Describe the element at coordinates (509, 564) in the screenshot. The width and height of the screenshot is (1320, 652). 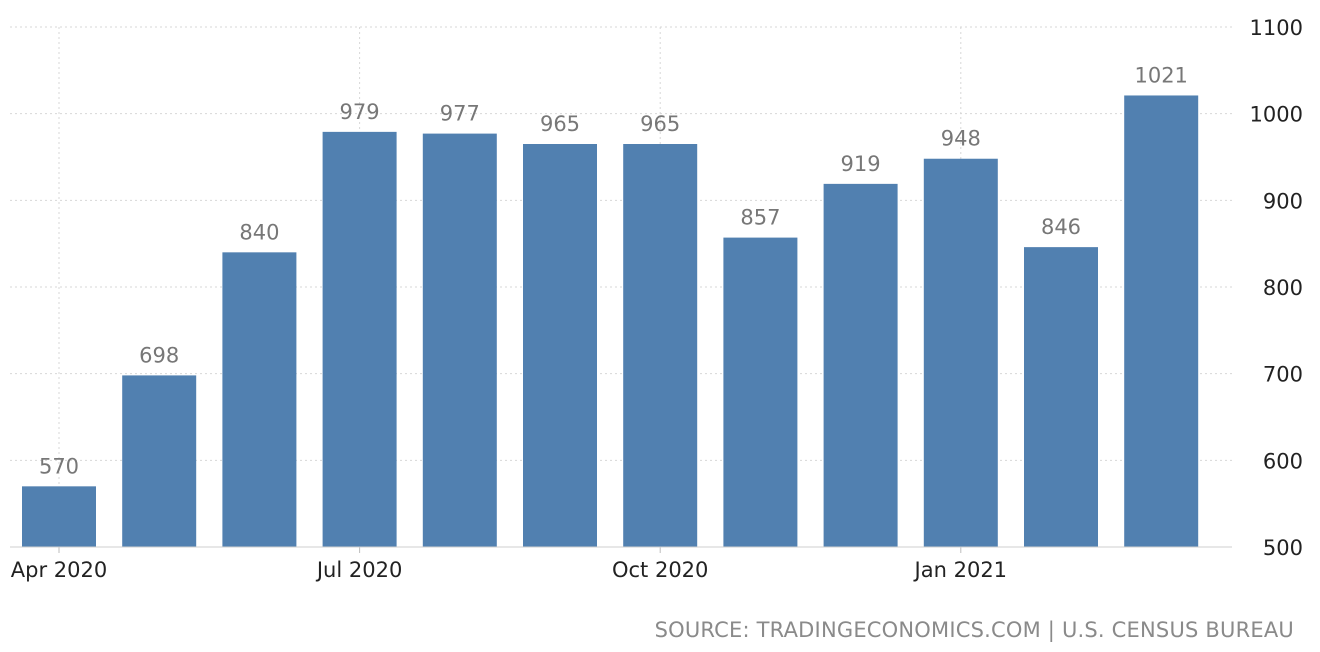
I see `x-axis-ticks: Apr 2020 Jul 2020 Oct 2020 Jan 2021` at that location.